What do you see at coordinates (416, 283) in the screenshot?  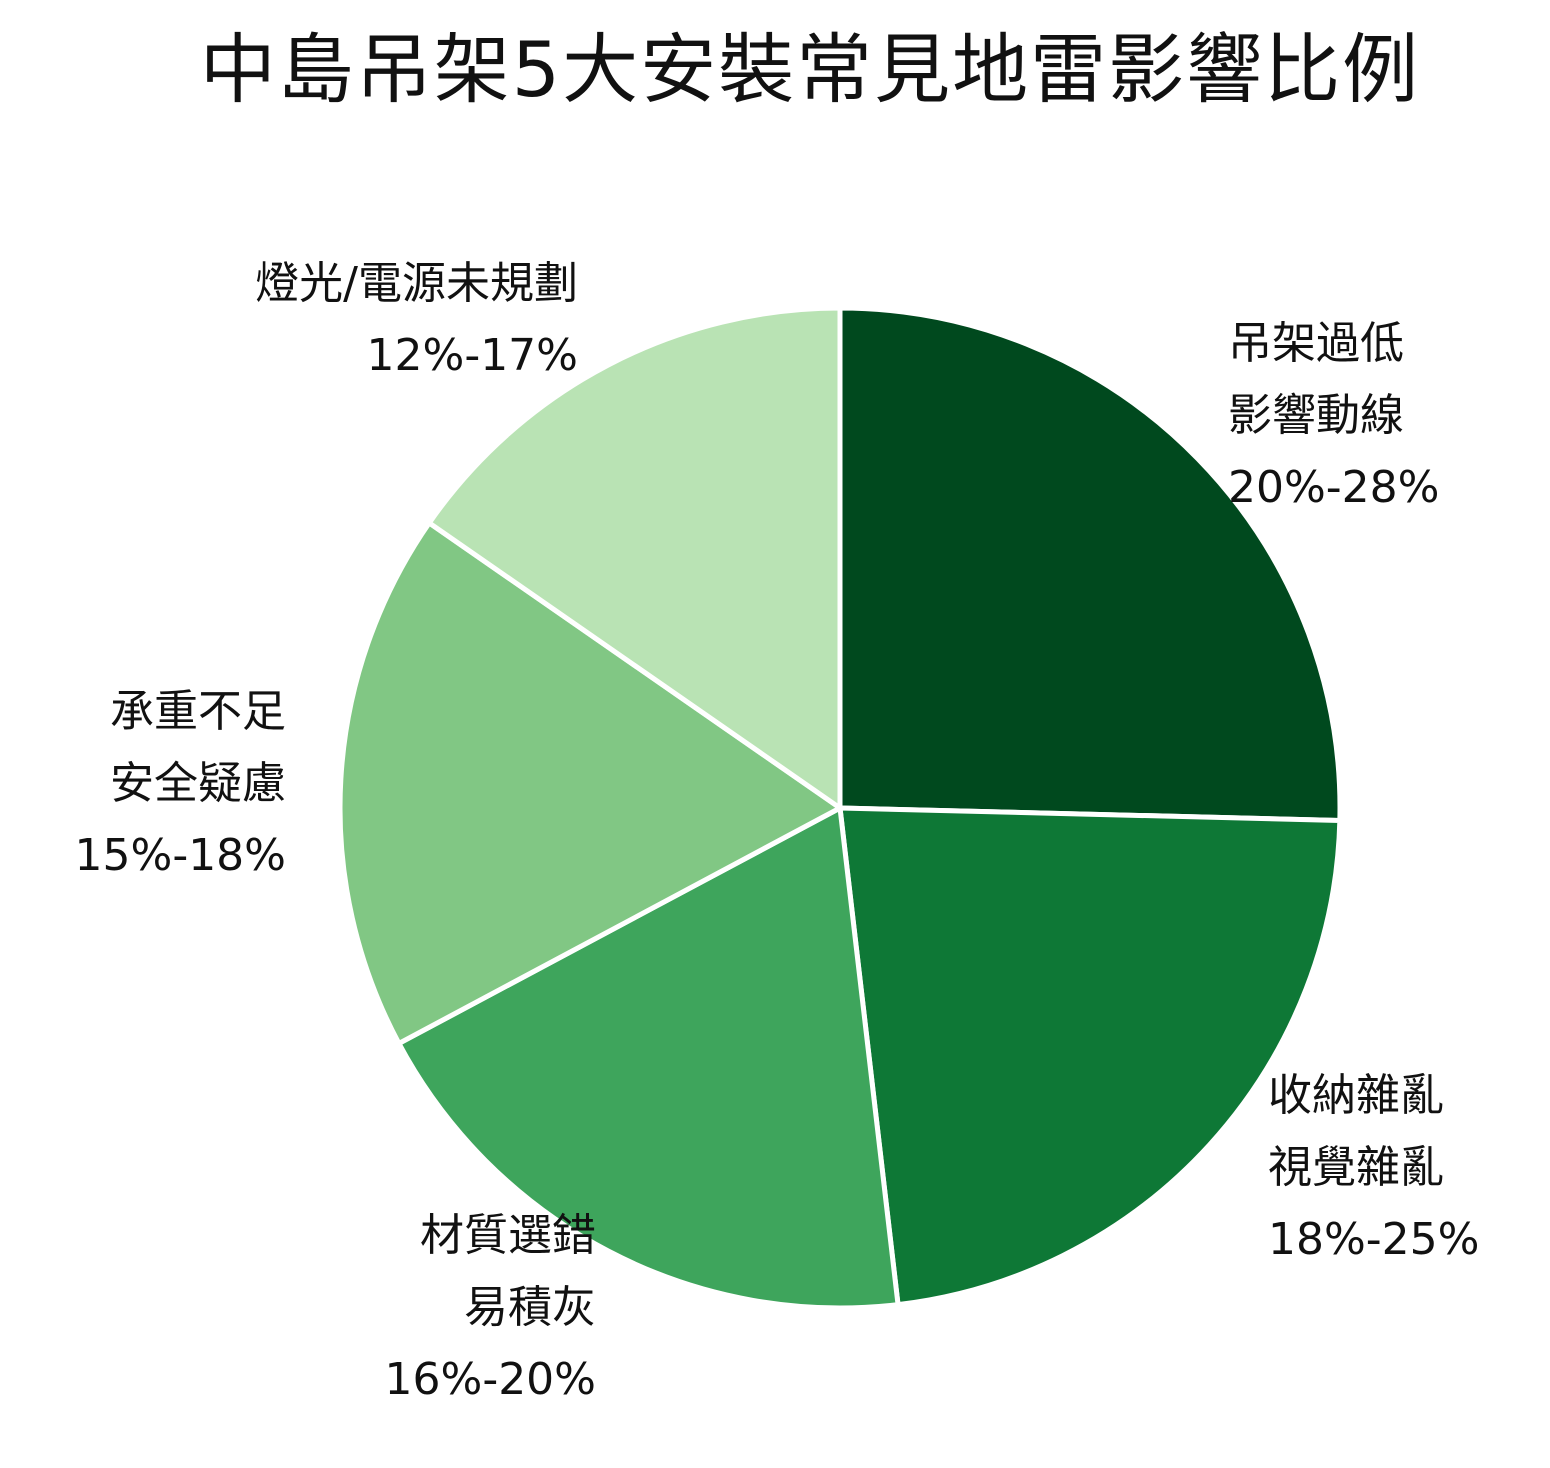 I see `slice-name-line: 燈光/電源未規劃` at bounding box center [416, 283].